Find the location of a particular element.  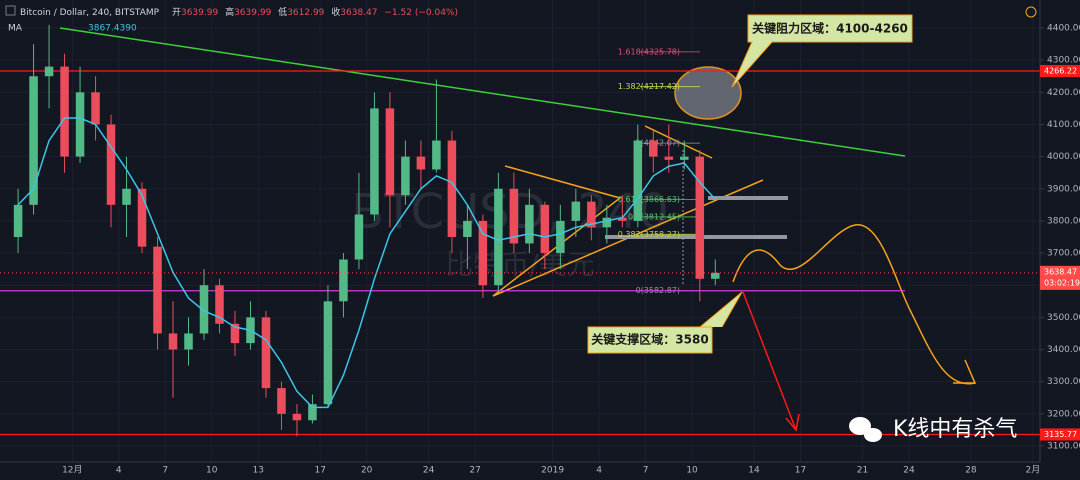

zone-bar is located at coordinates (748, 198).